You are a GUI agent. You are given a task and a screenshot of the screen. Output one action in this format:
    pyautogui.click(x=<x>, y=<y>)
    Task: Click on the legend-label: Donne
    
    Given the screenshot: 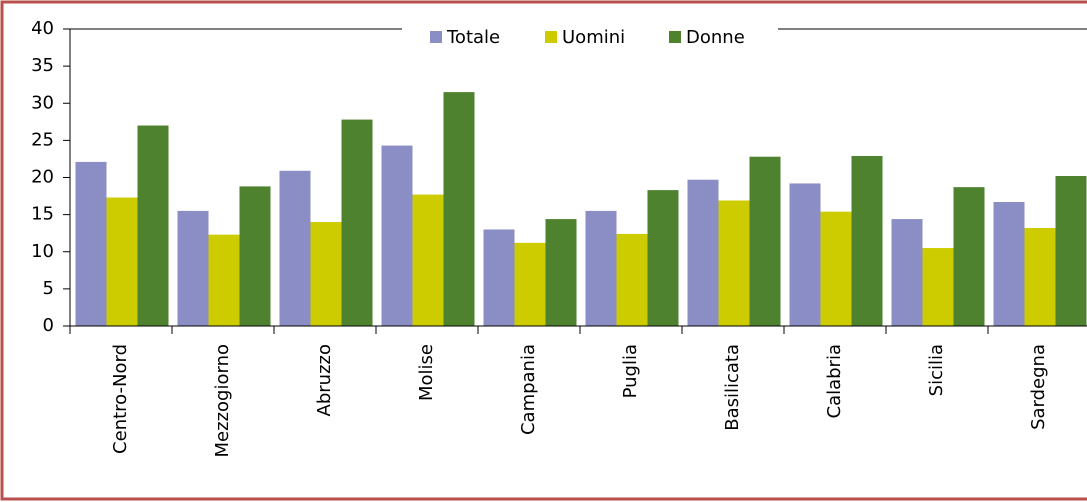 What is the action you would take?
    pyautogui.click(x=715, y=37)
    